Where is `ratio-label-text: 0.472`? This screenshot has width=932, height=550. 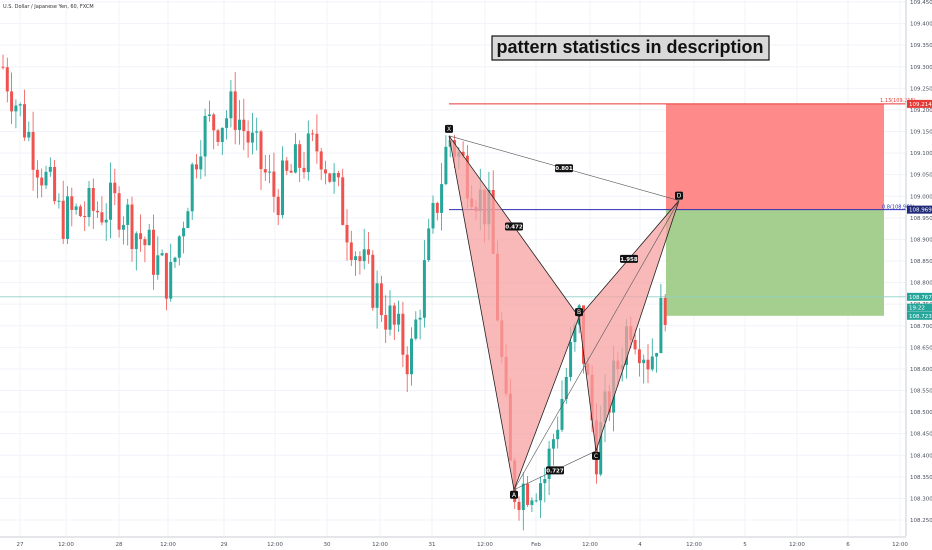 ratio-label-text: 0.472 is located at coordinates (514, 227).